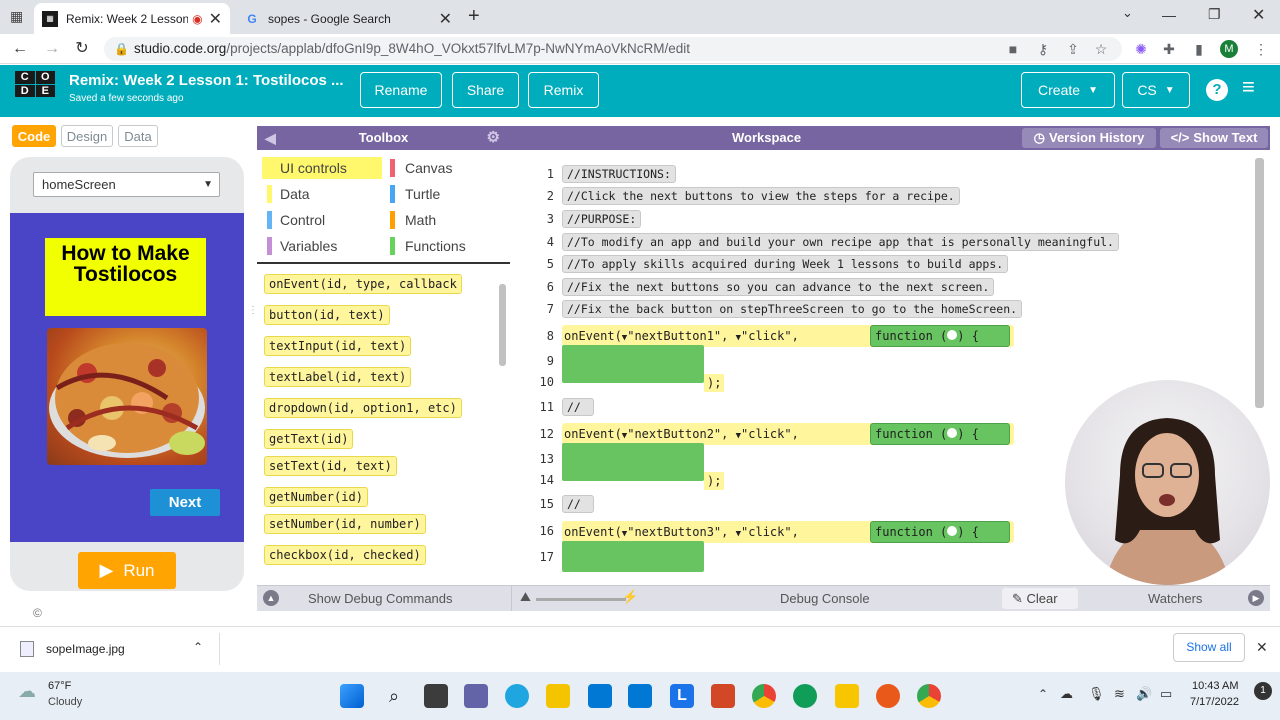 The image size is (1280, 720). Describe the element at coordinates (345, 524) in the screenshot. I see `palette-block-setnumber: setNumber(id, number)` at that location.